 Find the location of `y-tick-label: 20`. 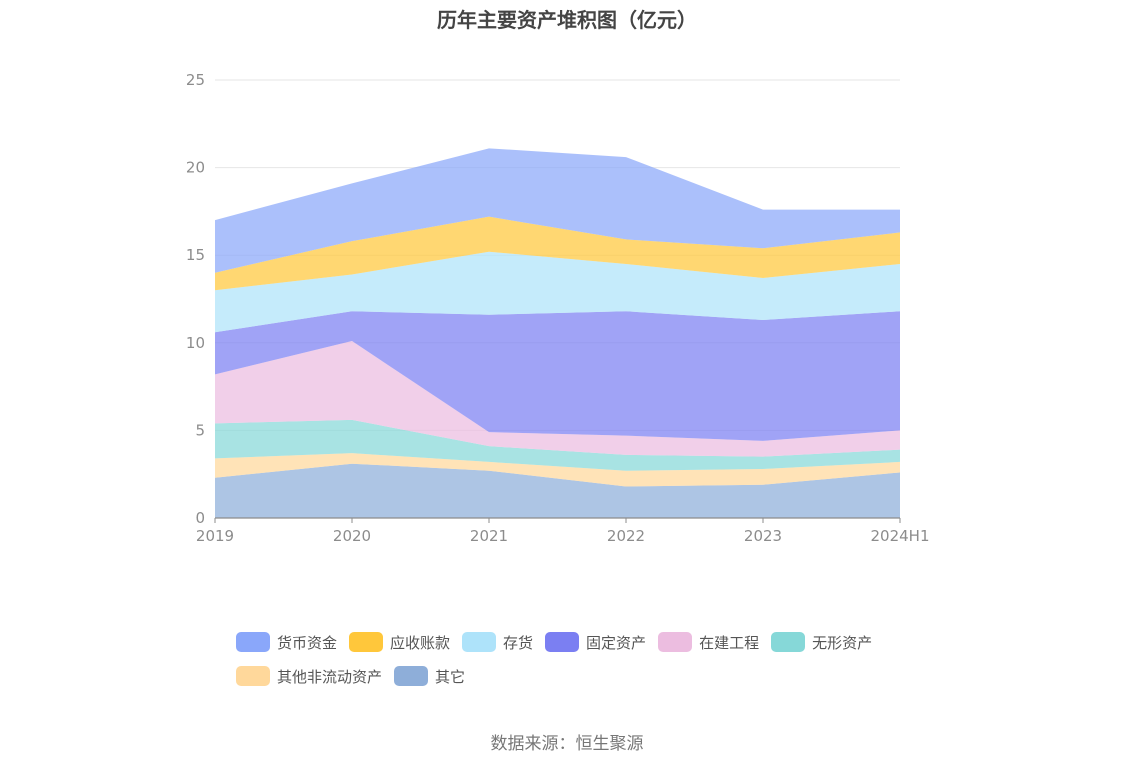

y-tick-label: 20 is located at coordinates (195, 168).